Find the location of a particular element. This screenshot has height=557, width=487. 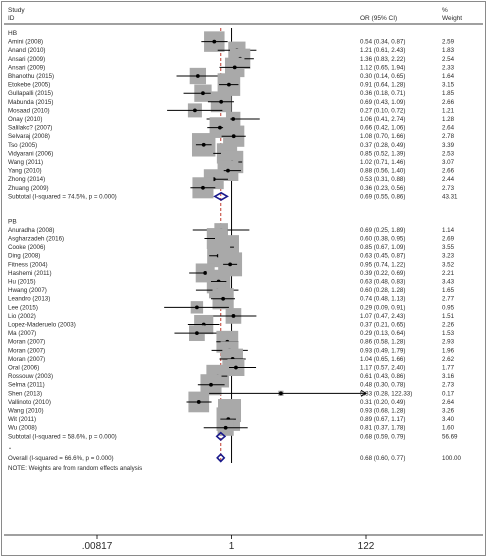

study-weight-text: 2.53 is located at coordinates (448, 153).